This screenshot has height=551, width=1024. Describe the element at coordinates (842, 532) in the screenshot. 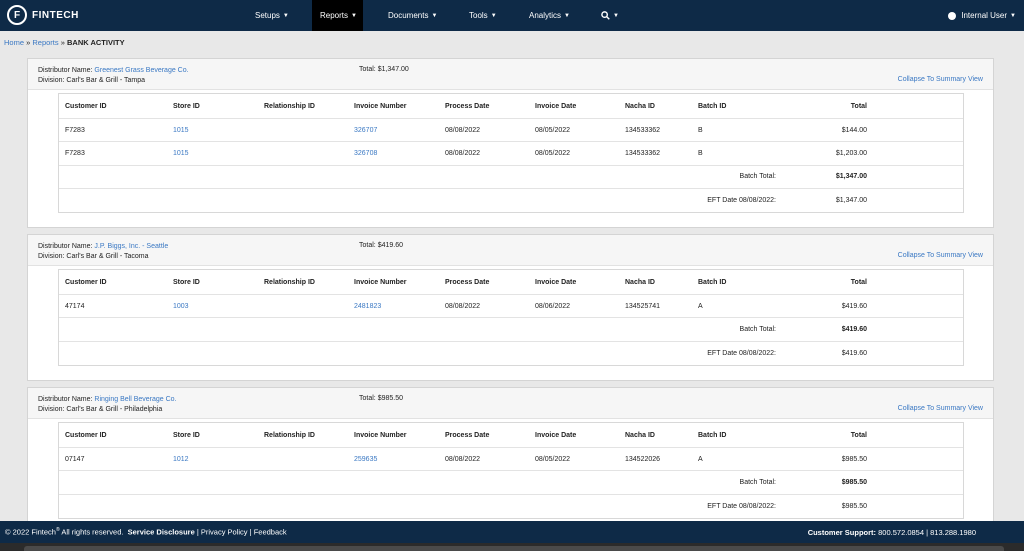

I see `support-label: Customer Support:` at that location.